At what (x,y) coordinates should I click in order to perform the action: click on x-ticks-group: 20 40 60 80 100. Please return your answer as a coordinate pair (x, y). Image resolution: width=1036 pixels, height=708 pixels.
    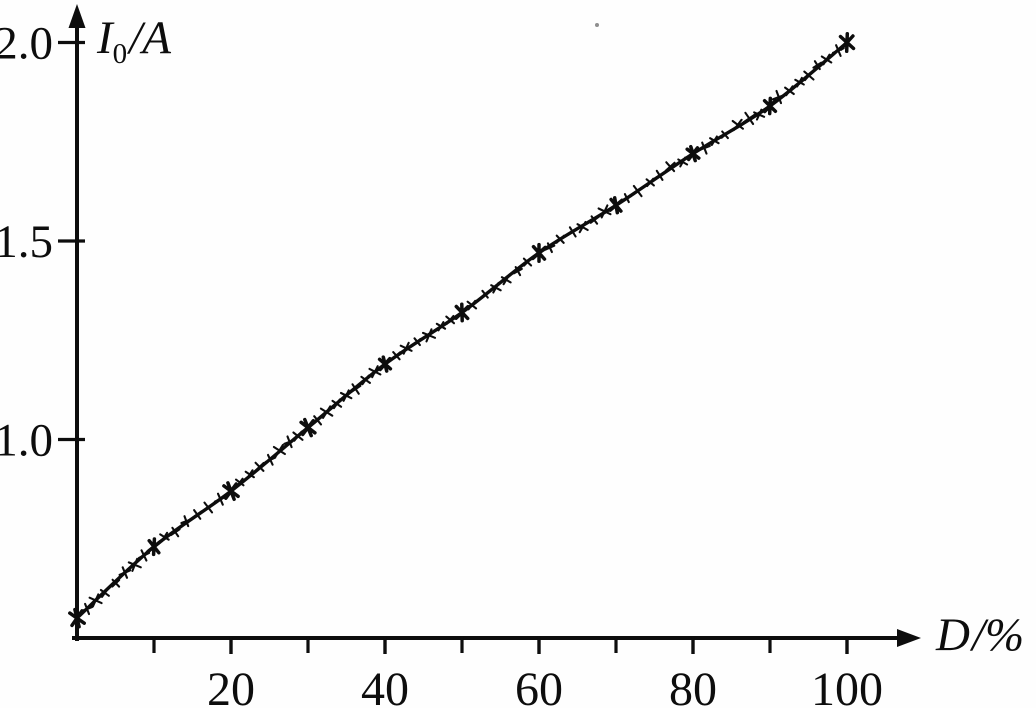
    Looking at the image, I should click on (517, 672).